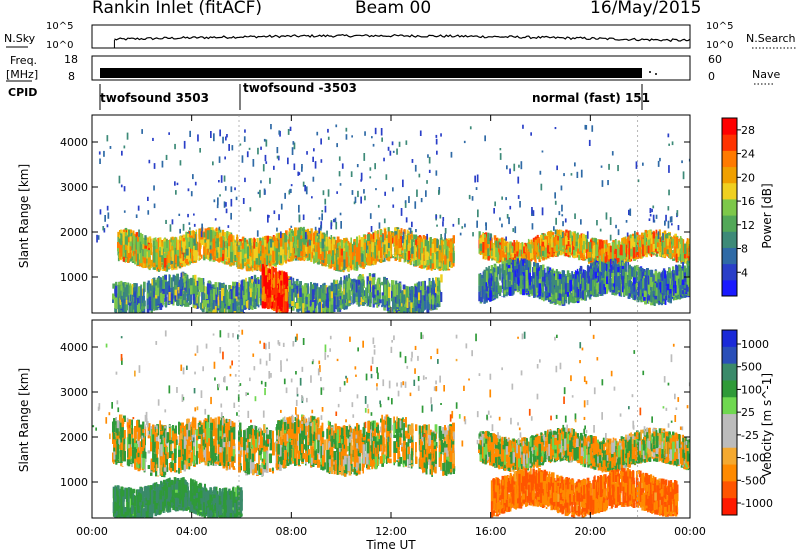  I want to click on noise-left-tick-bottom: 10^0, so click(59, 45).